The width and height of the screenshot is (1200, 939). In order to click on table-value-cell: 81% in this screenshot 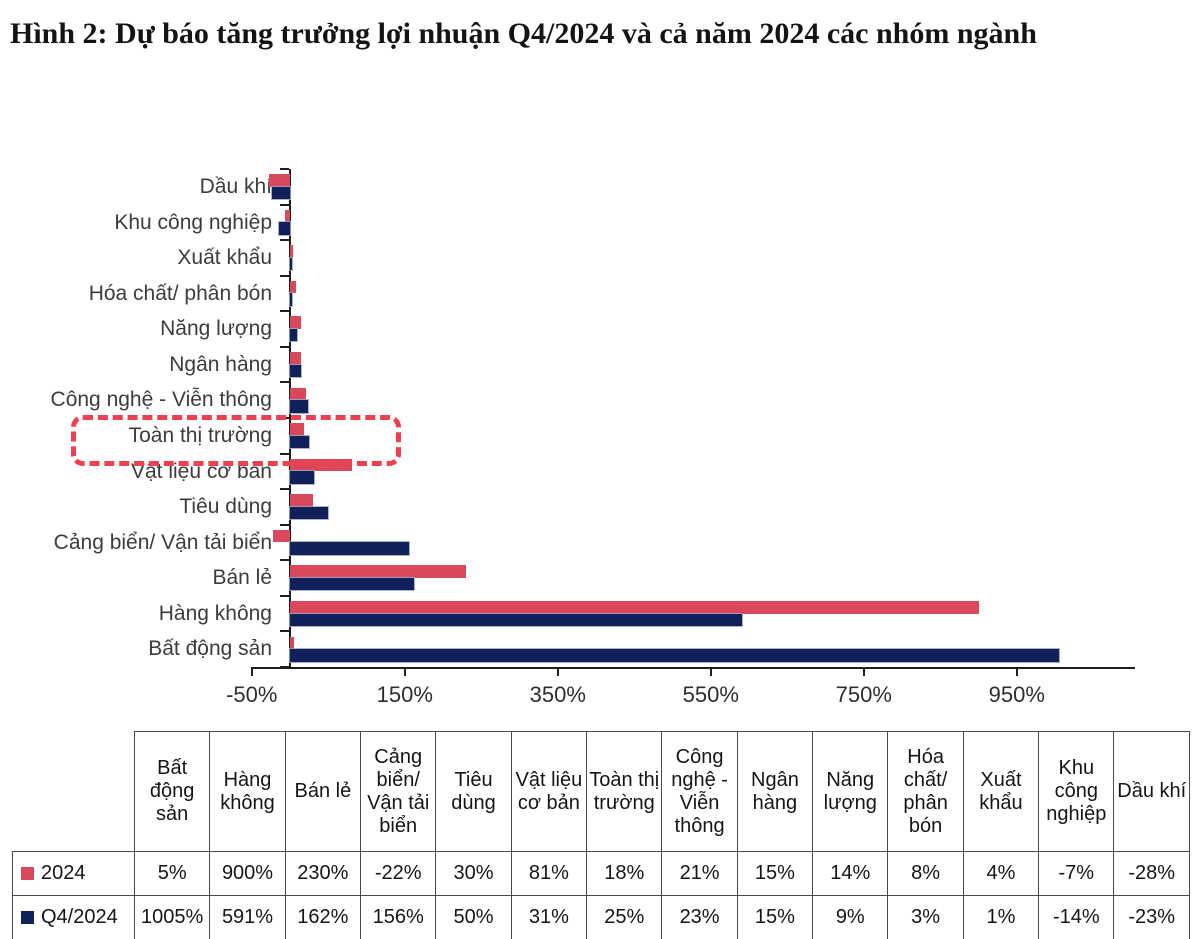, I will do `click(549, 873)`.